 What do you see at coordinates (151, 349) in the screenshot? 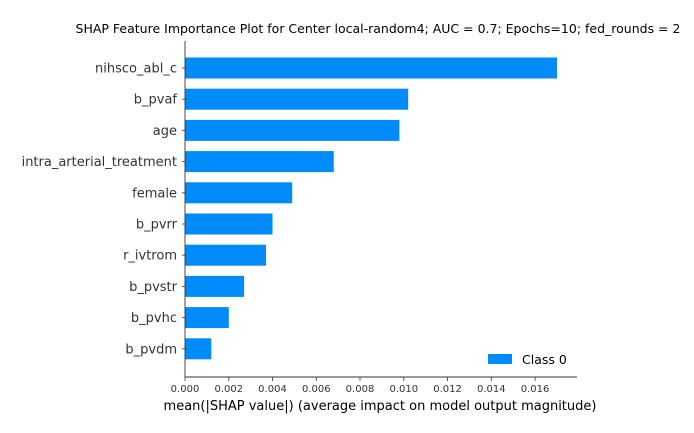
I see `y-tick-label: b_pvdm` at bounding box center [151, 349].